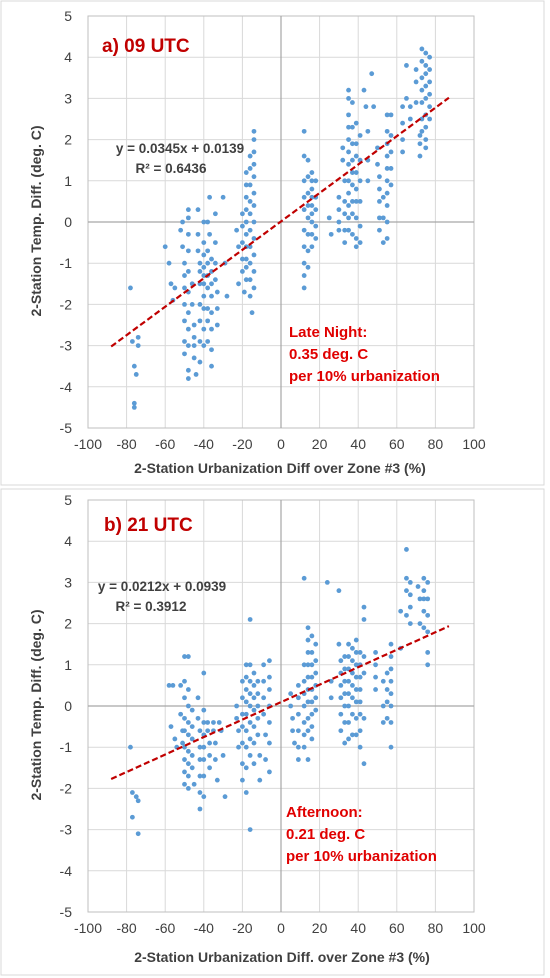 This screenshot has width=550, height=978. What do you see at coordinates (66, 346) in the screenshot?
I see `y-tick-label: -3` at bounding box center [66, 346].